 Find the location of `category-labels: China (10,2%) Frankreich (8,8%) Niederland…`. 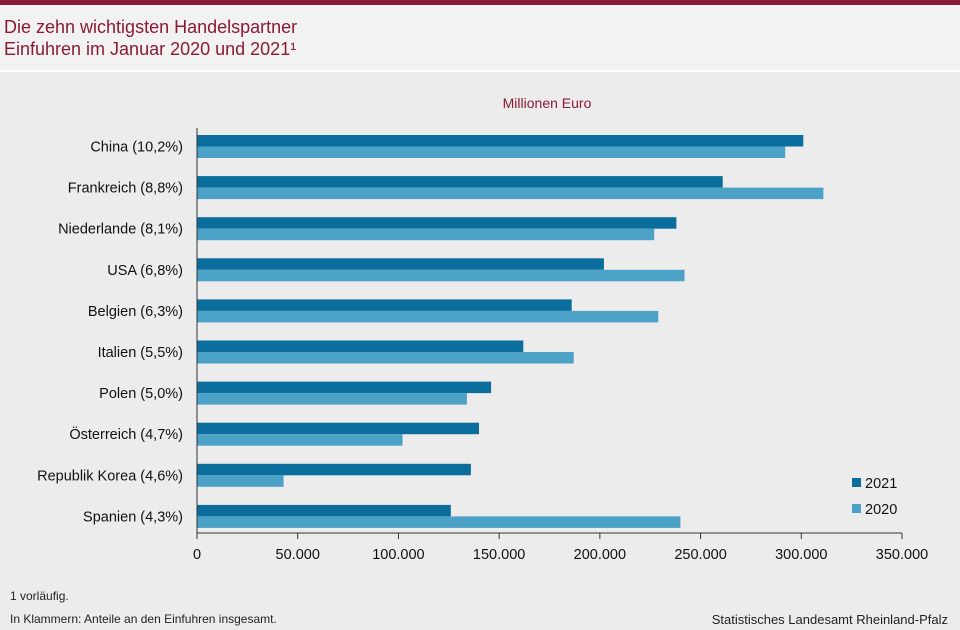

category-labels: China (10,2%) Frankreich (8,8%) Niederland… is located at coordinates (110, 333).